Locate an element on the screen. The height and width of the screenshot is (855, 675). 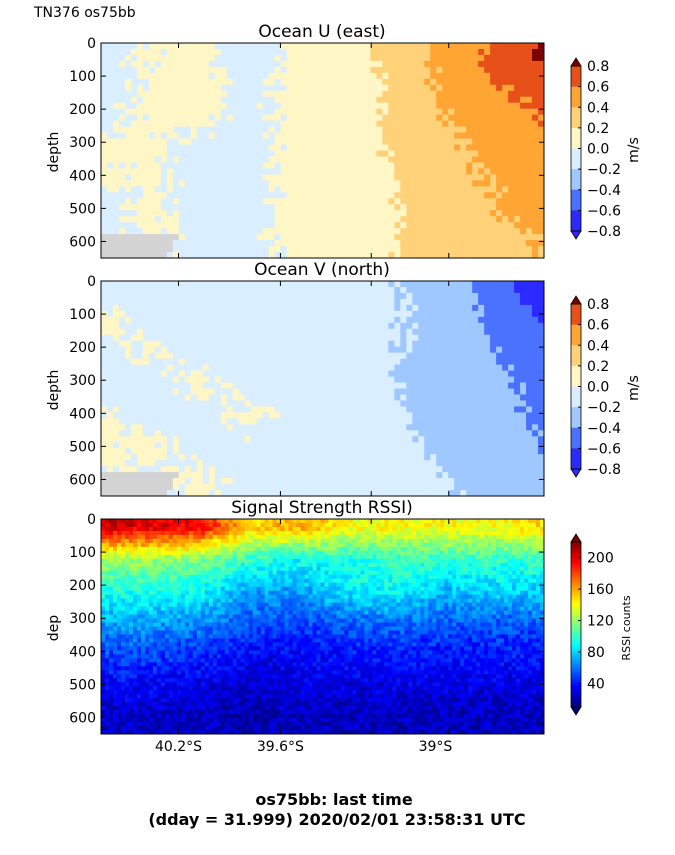
colorbar-label: m/s is located at coordinates (634, 150).